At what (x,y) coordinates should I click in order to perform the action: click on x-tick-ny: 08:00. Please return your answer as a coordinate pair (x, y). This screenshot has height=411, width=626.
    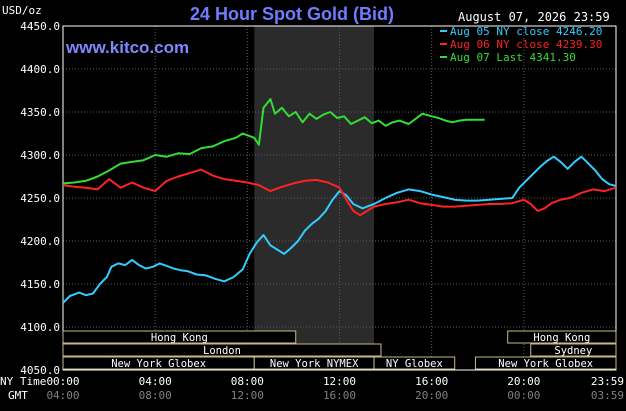
    Looking at the image, I should click on (247, 381).